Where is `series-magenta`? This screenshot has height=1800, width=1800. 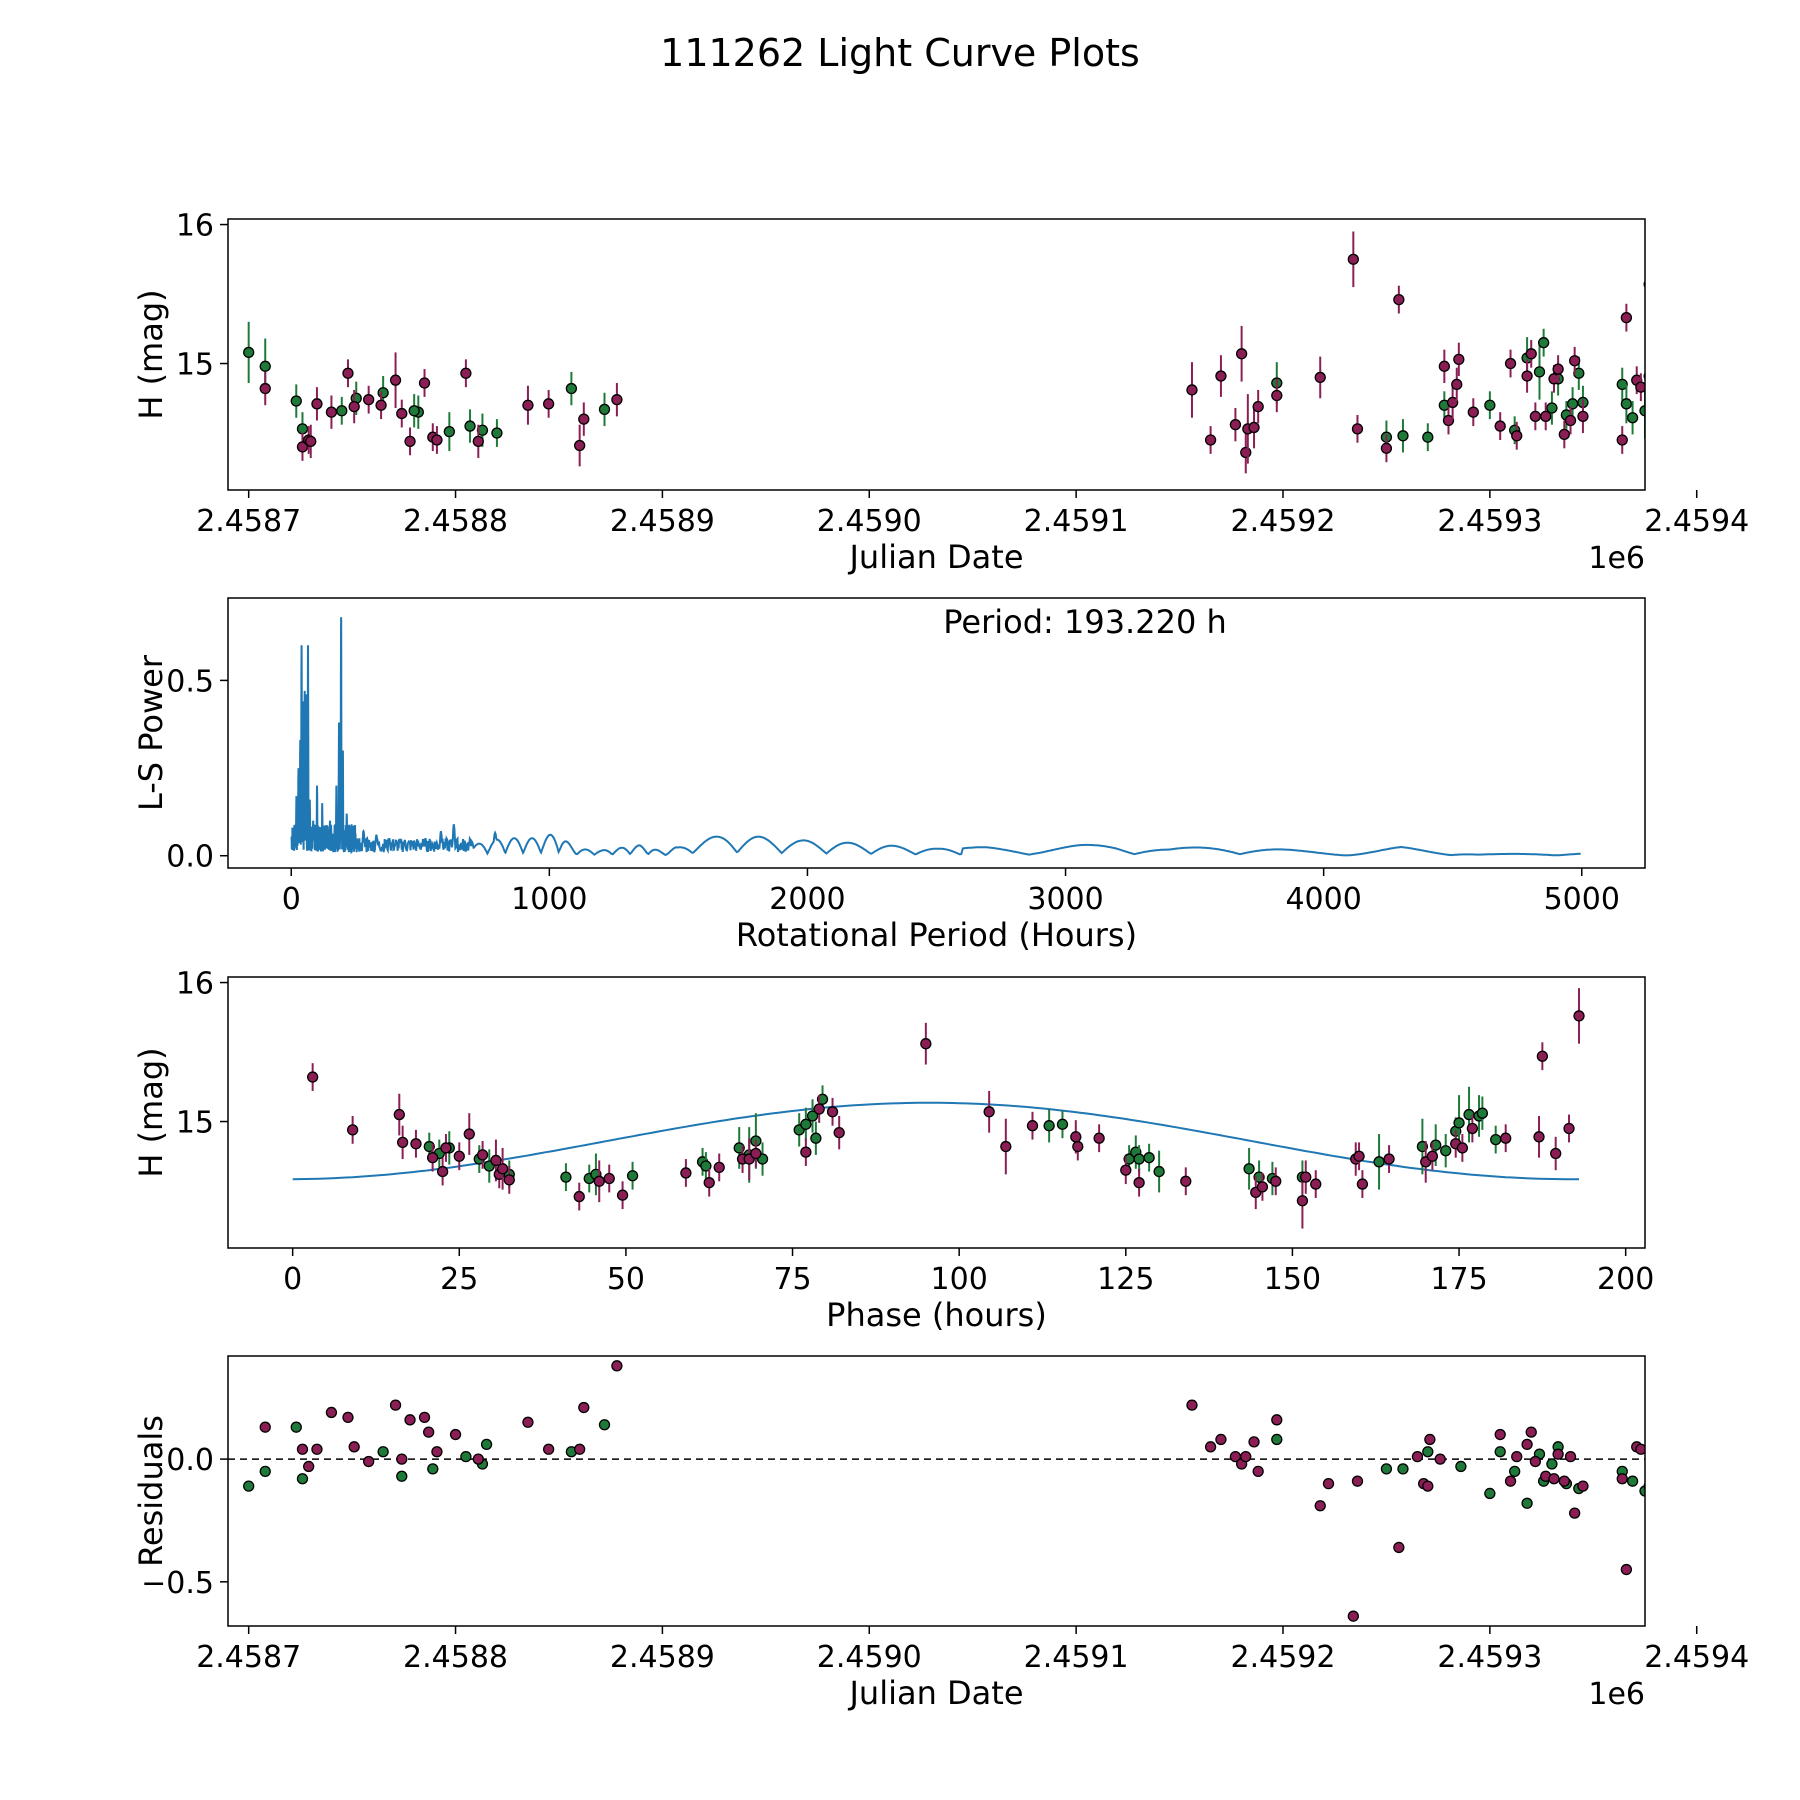
series-magenta is located at coordinates (945, 1108).